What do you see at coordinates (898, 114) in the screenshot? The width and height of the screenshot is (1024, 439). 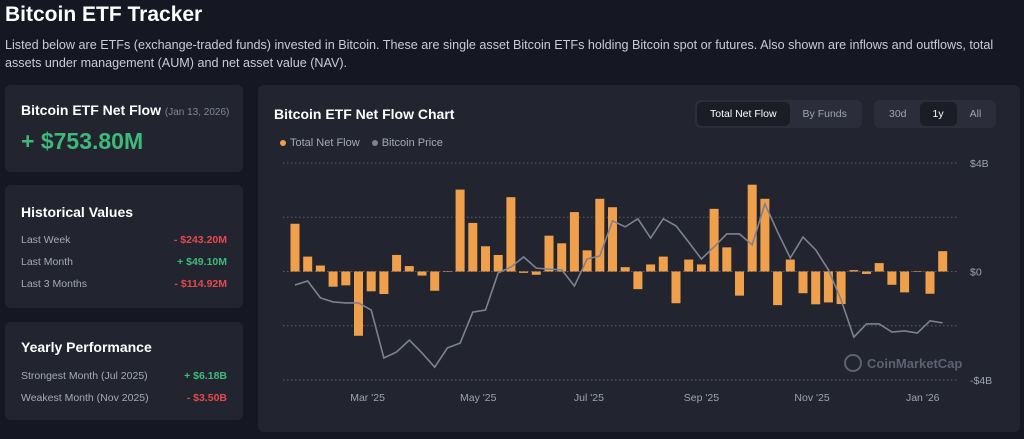 I see `tab-30d: 30d` at bounding box center [898, 114].